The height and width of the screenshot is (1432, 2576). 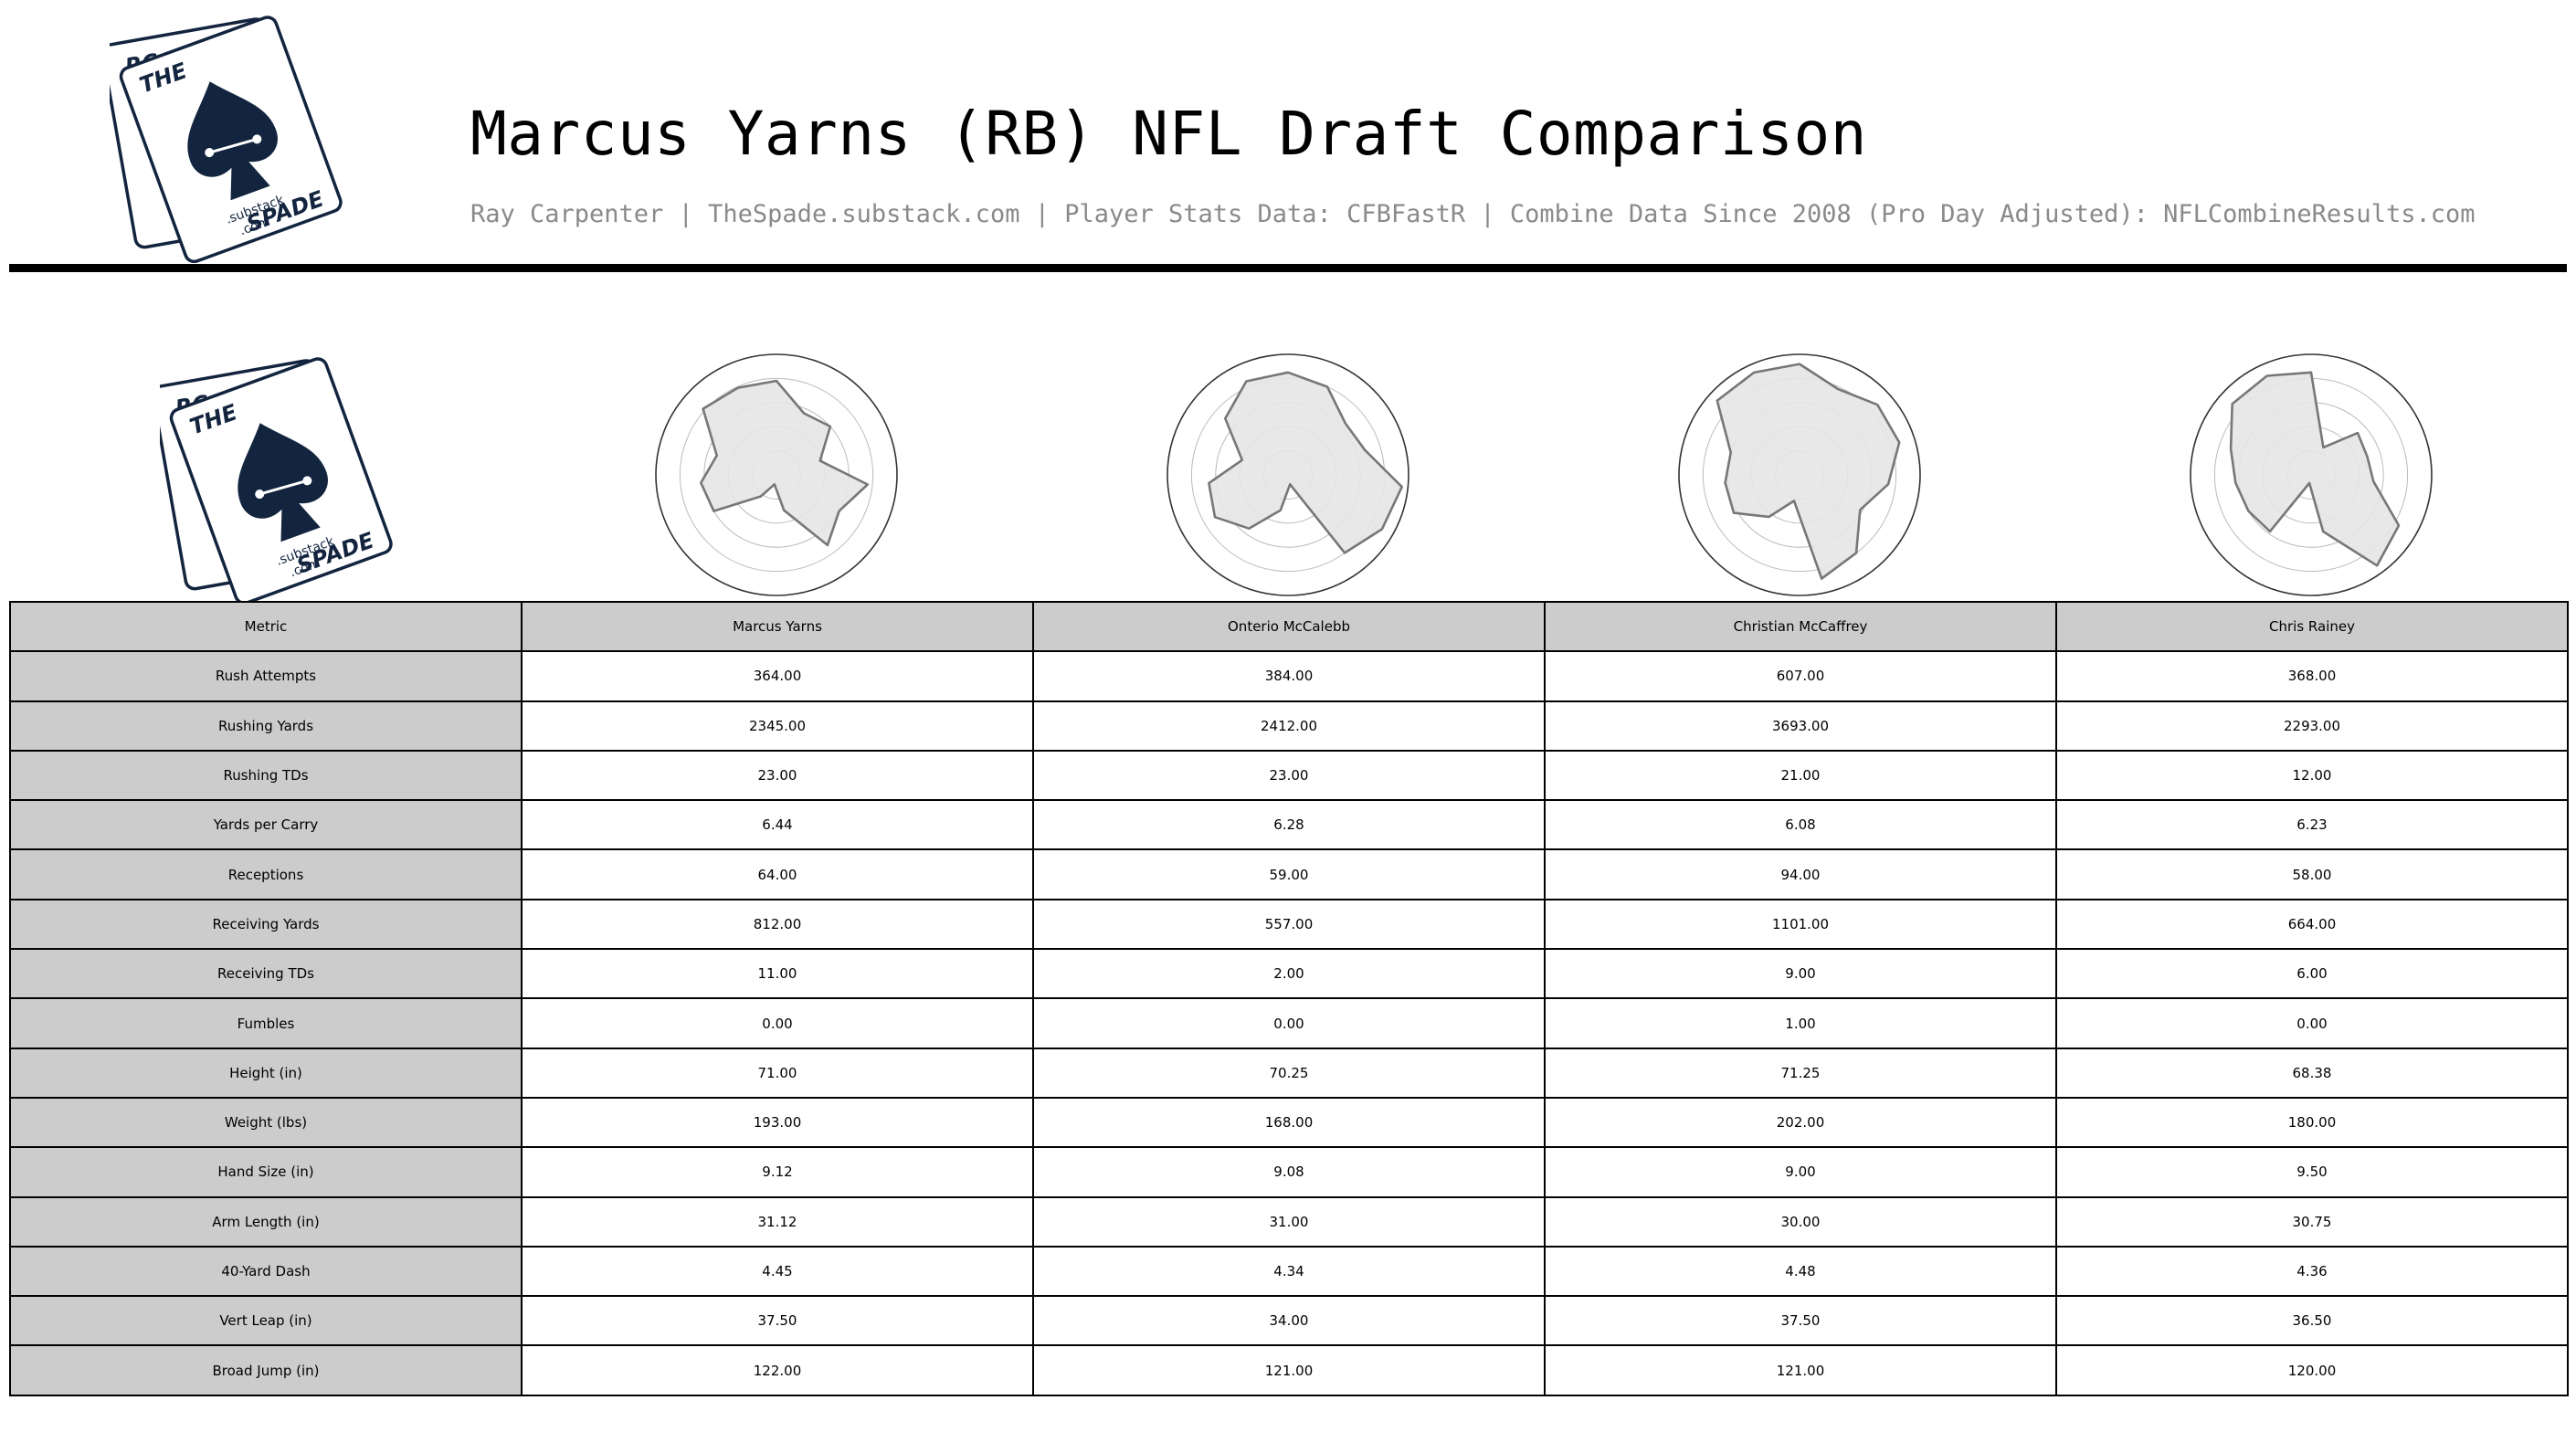 I want to click on metric-label: Receiving Yards, so click(x=266, y=924).